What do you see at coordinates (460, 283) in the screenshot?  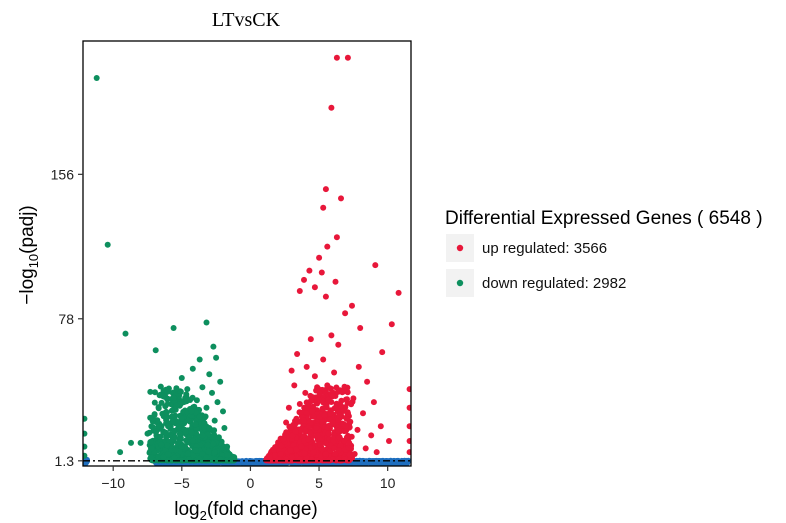 I see `legend-key-down` at bounding box center [460, 283].